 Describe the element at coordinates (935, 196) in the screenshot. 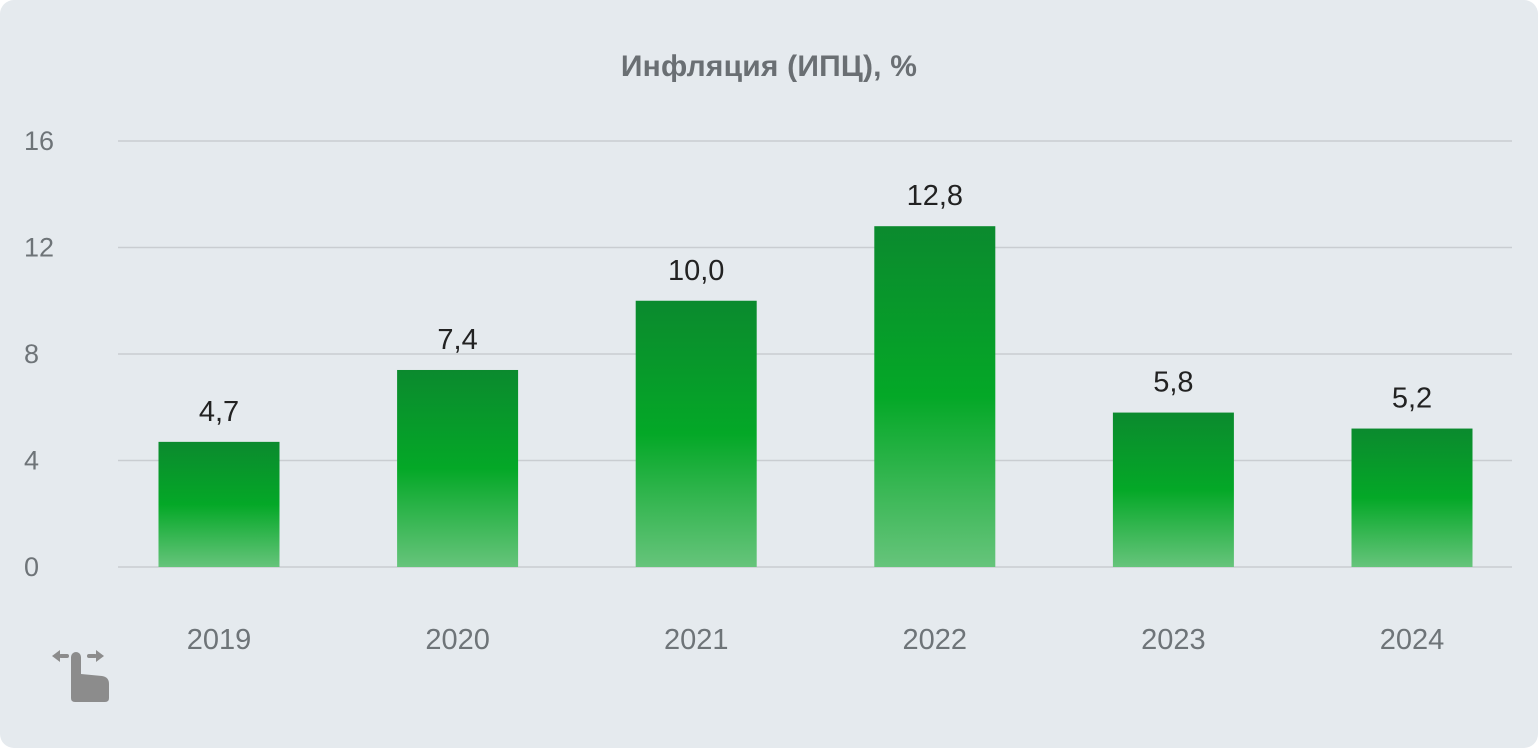

I see `data-label-2022: 12,8` at that location.